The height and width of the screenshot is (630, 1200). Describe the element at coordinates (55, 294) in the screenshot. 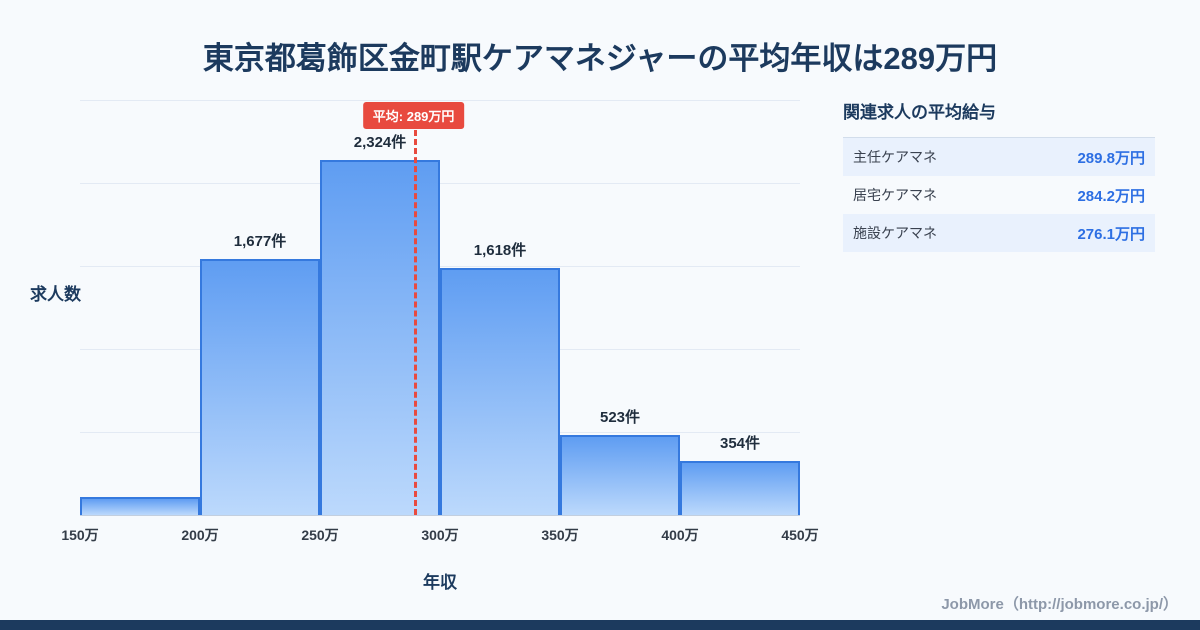

I see `y-axis-label: 求人数` at that location.